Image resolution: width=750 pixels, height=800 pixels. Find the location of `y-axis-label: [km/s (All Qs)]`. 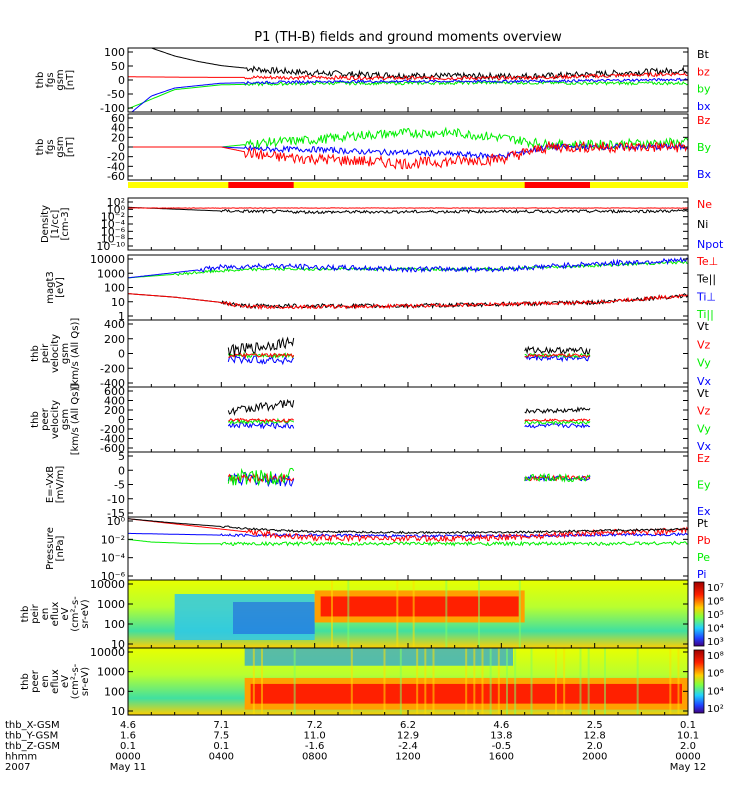

y-axis-label: [km/s (All Qs)] is located at coordinates (75, 354).